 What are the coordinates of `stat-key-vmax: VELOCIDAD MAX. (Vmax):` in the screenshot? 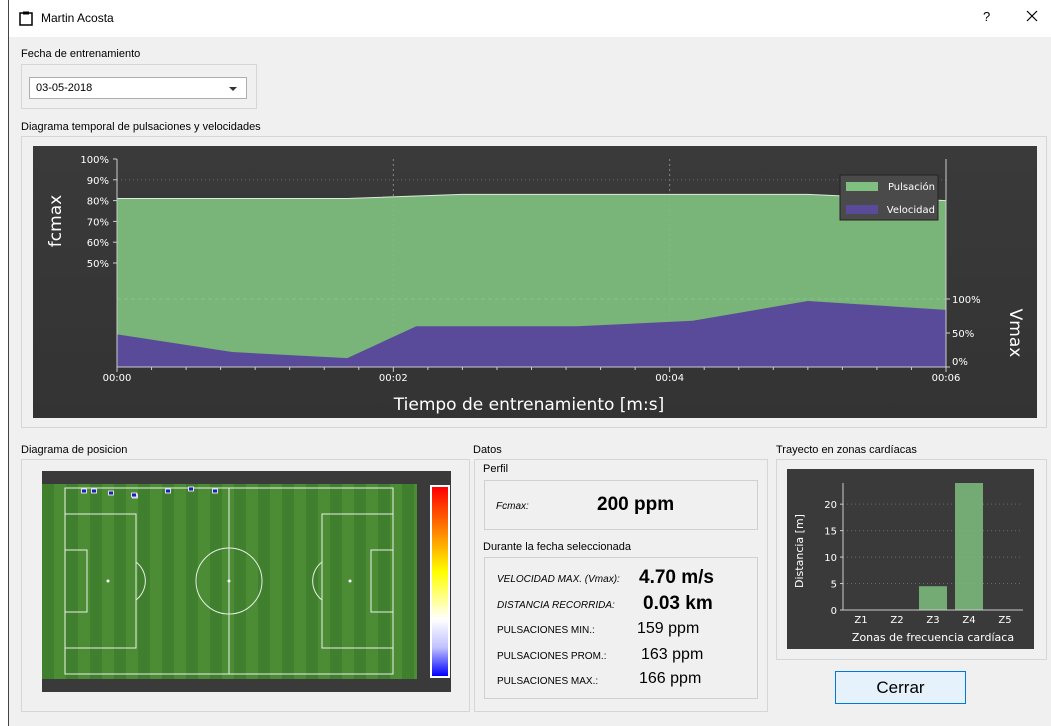 It's located at (558, 579).